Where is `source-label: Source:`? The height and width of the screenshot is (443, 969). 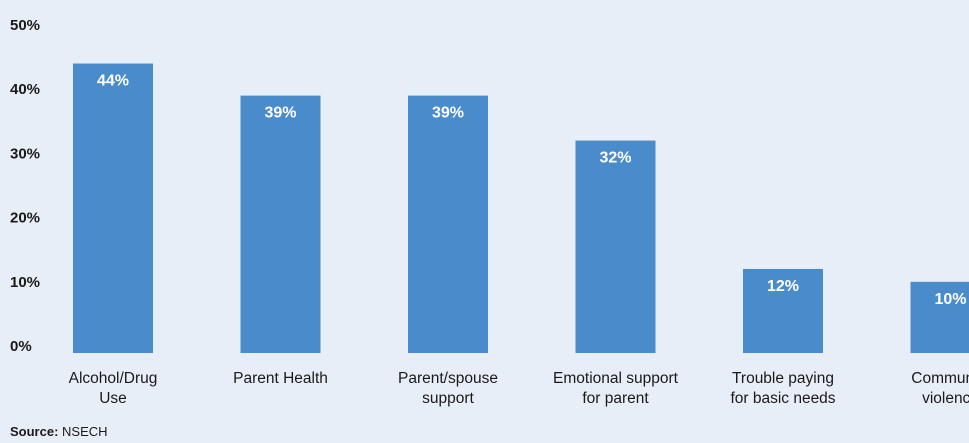 source-label: Source: is located at coordinates (34, 431).